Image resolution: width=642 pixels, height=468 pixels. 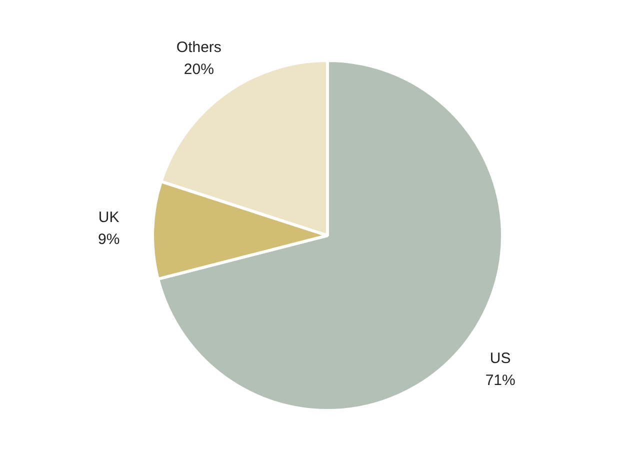 I want to click on data-label: 9%, so click(x=109, y=239).